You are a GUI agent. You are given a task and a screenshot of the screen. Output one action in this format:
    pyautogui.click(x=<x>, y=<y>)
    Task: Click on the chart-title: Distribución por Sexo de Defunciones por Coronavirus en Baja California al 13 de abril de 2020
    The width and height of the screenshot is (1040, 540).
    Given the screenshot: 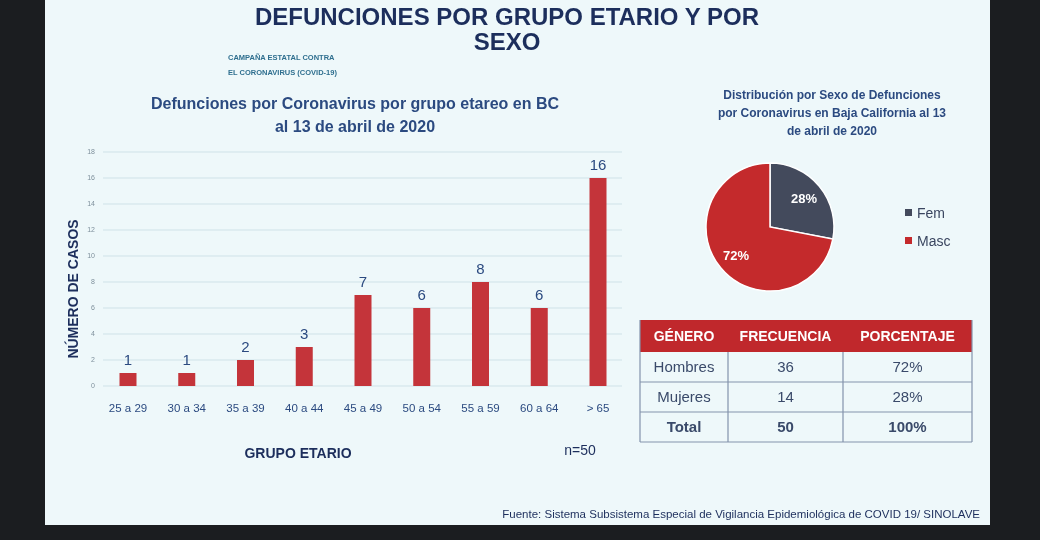 What is the action you would take?
    pyautogui.click(x=832, y=113)
    